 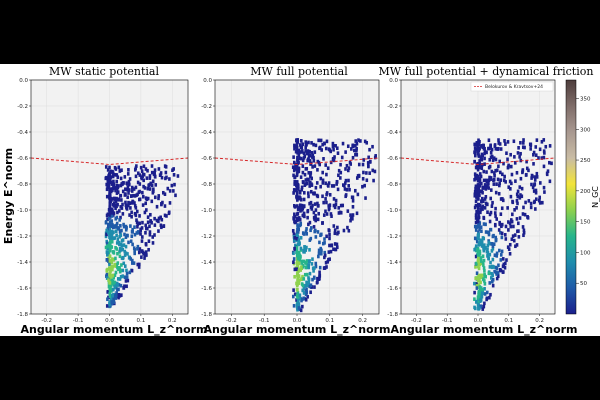 What do you see at coordinates (207, 81) in the screenshot?
I see `y-tick-label: 0.0` at bounding box center [207, 81].